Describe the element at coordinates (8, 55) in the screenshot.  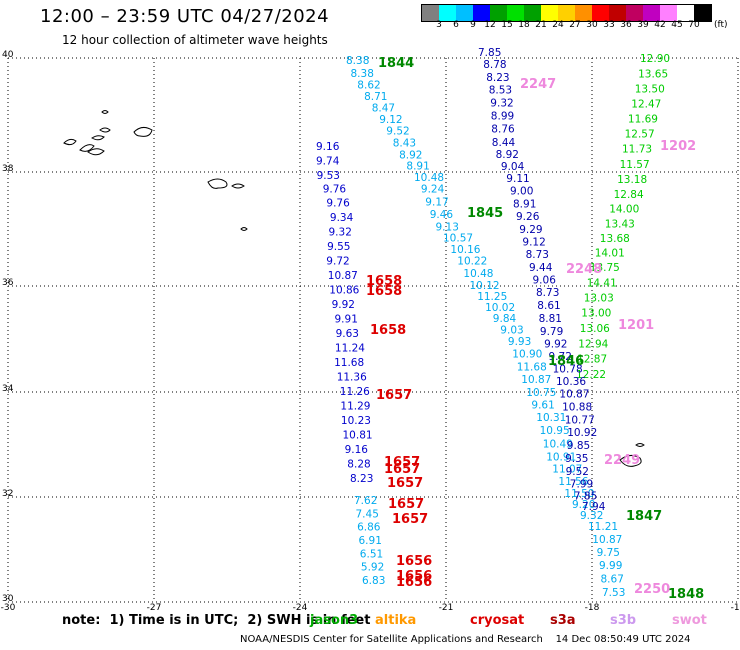
I see `y-tick-label: 40` at that location.